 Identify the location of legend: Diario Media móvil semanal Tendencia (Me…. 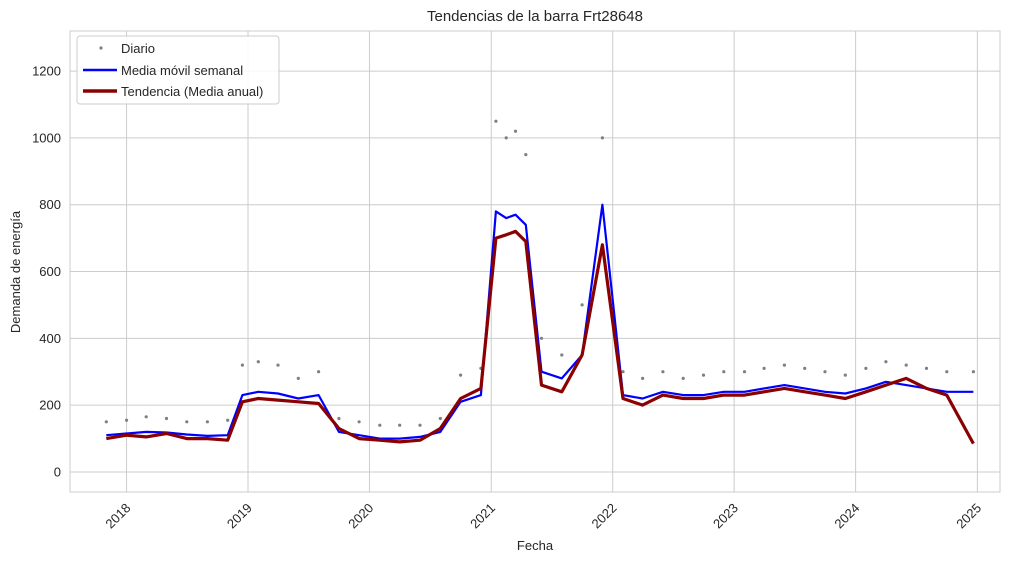
(178, 70).